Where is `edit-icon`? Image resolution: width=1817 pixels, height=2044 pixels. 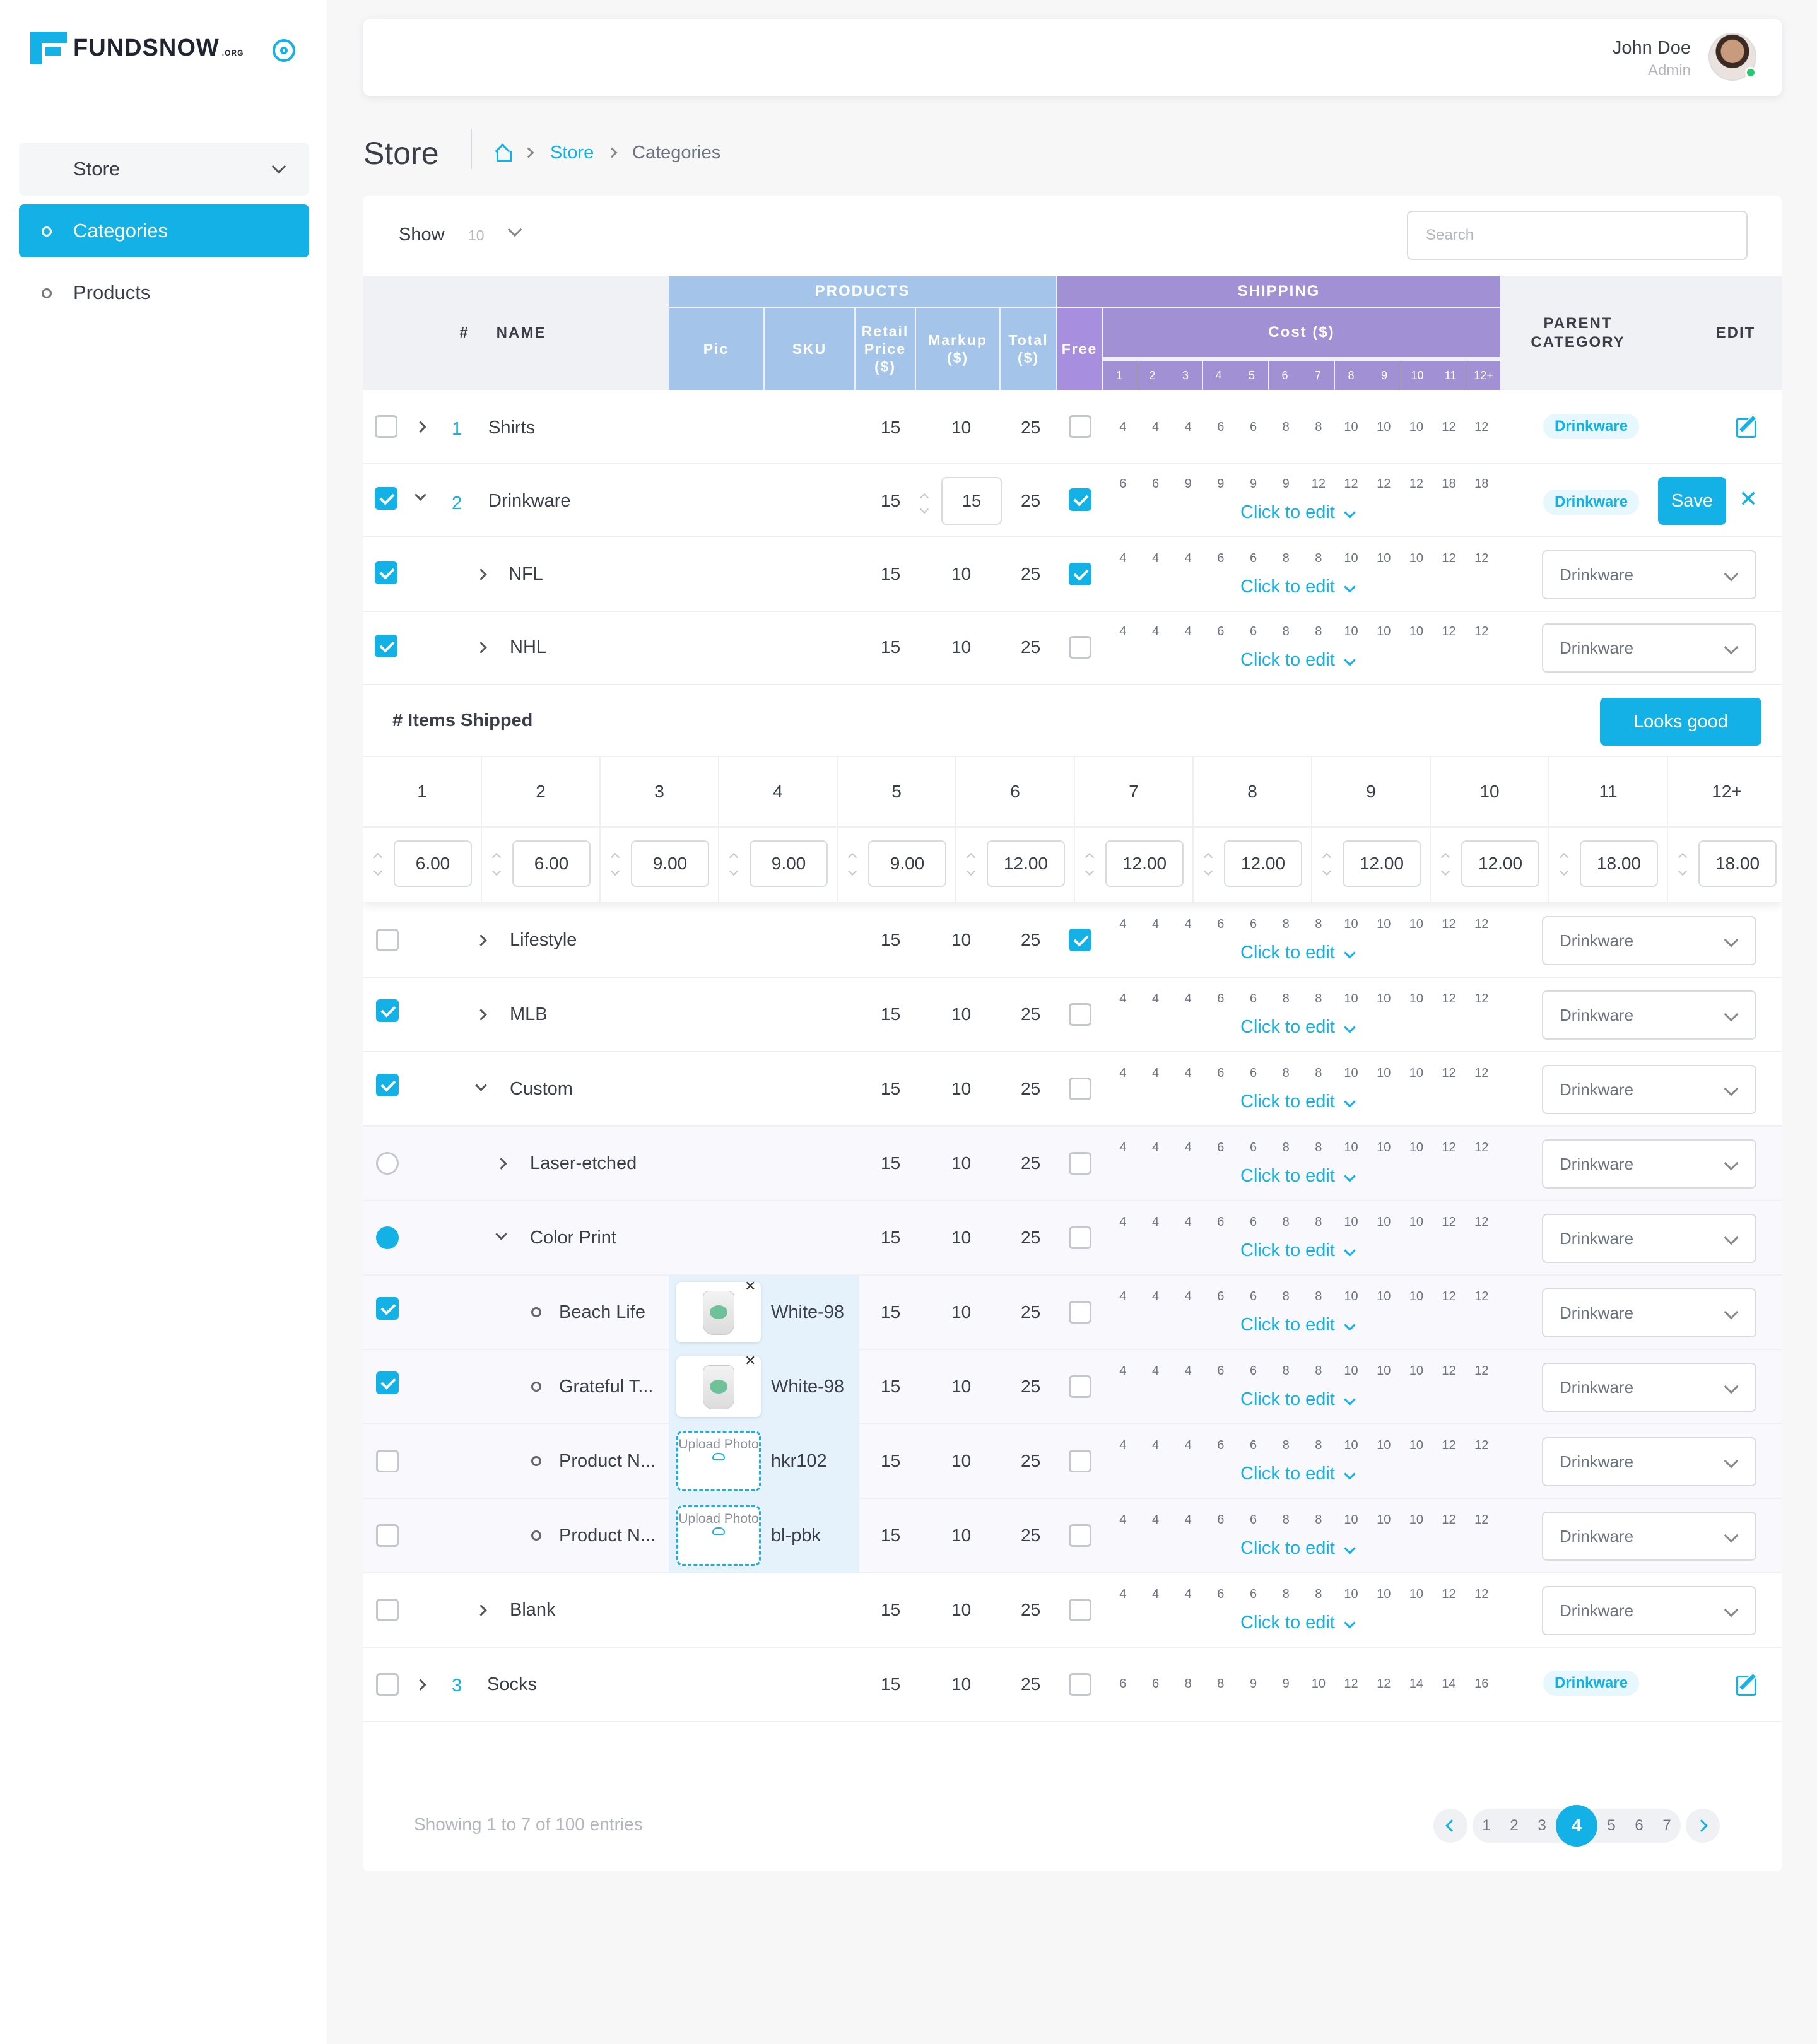 edit-icon is located at coordinates (1746, 1686).